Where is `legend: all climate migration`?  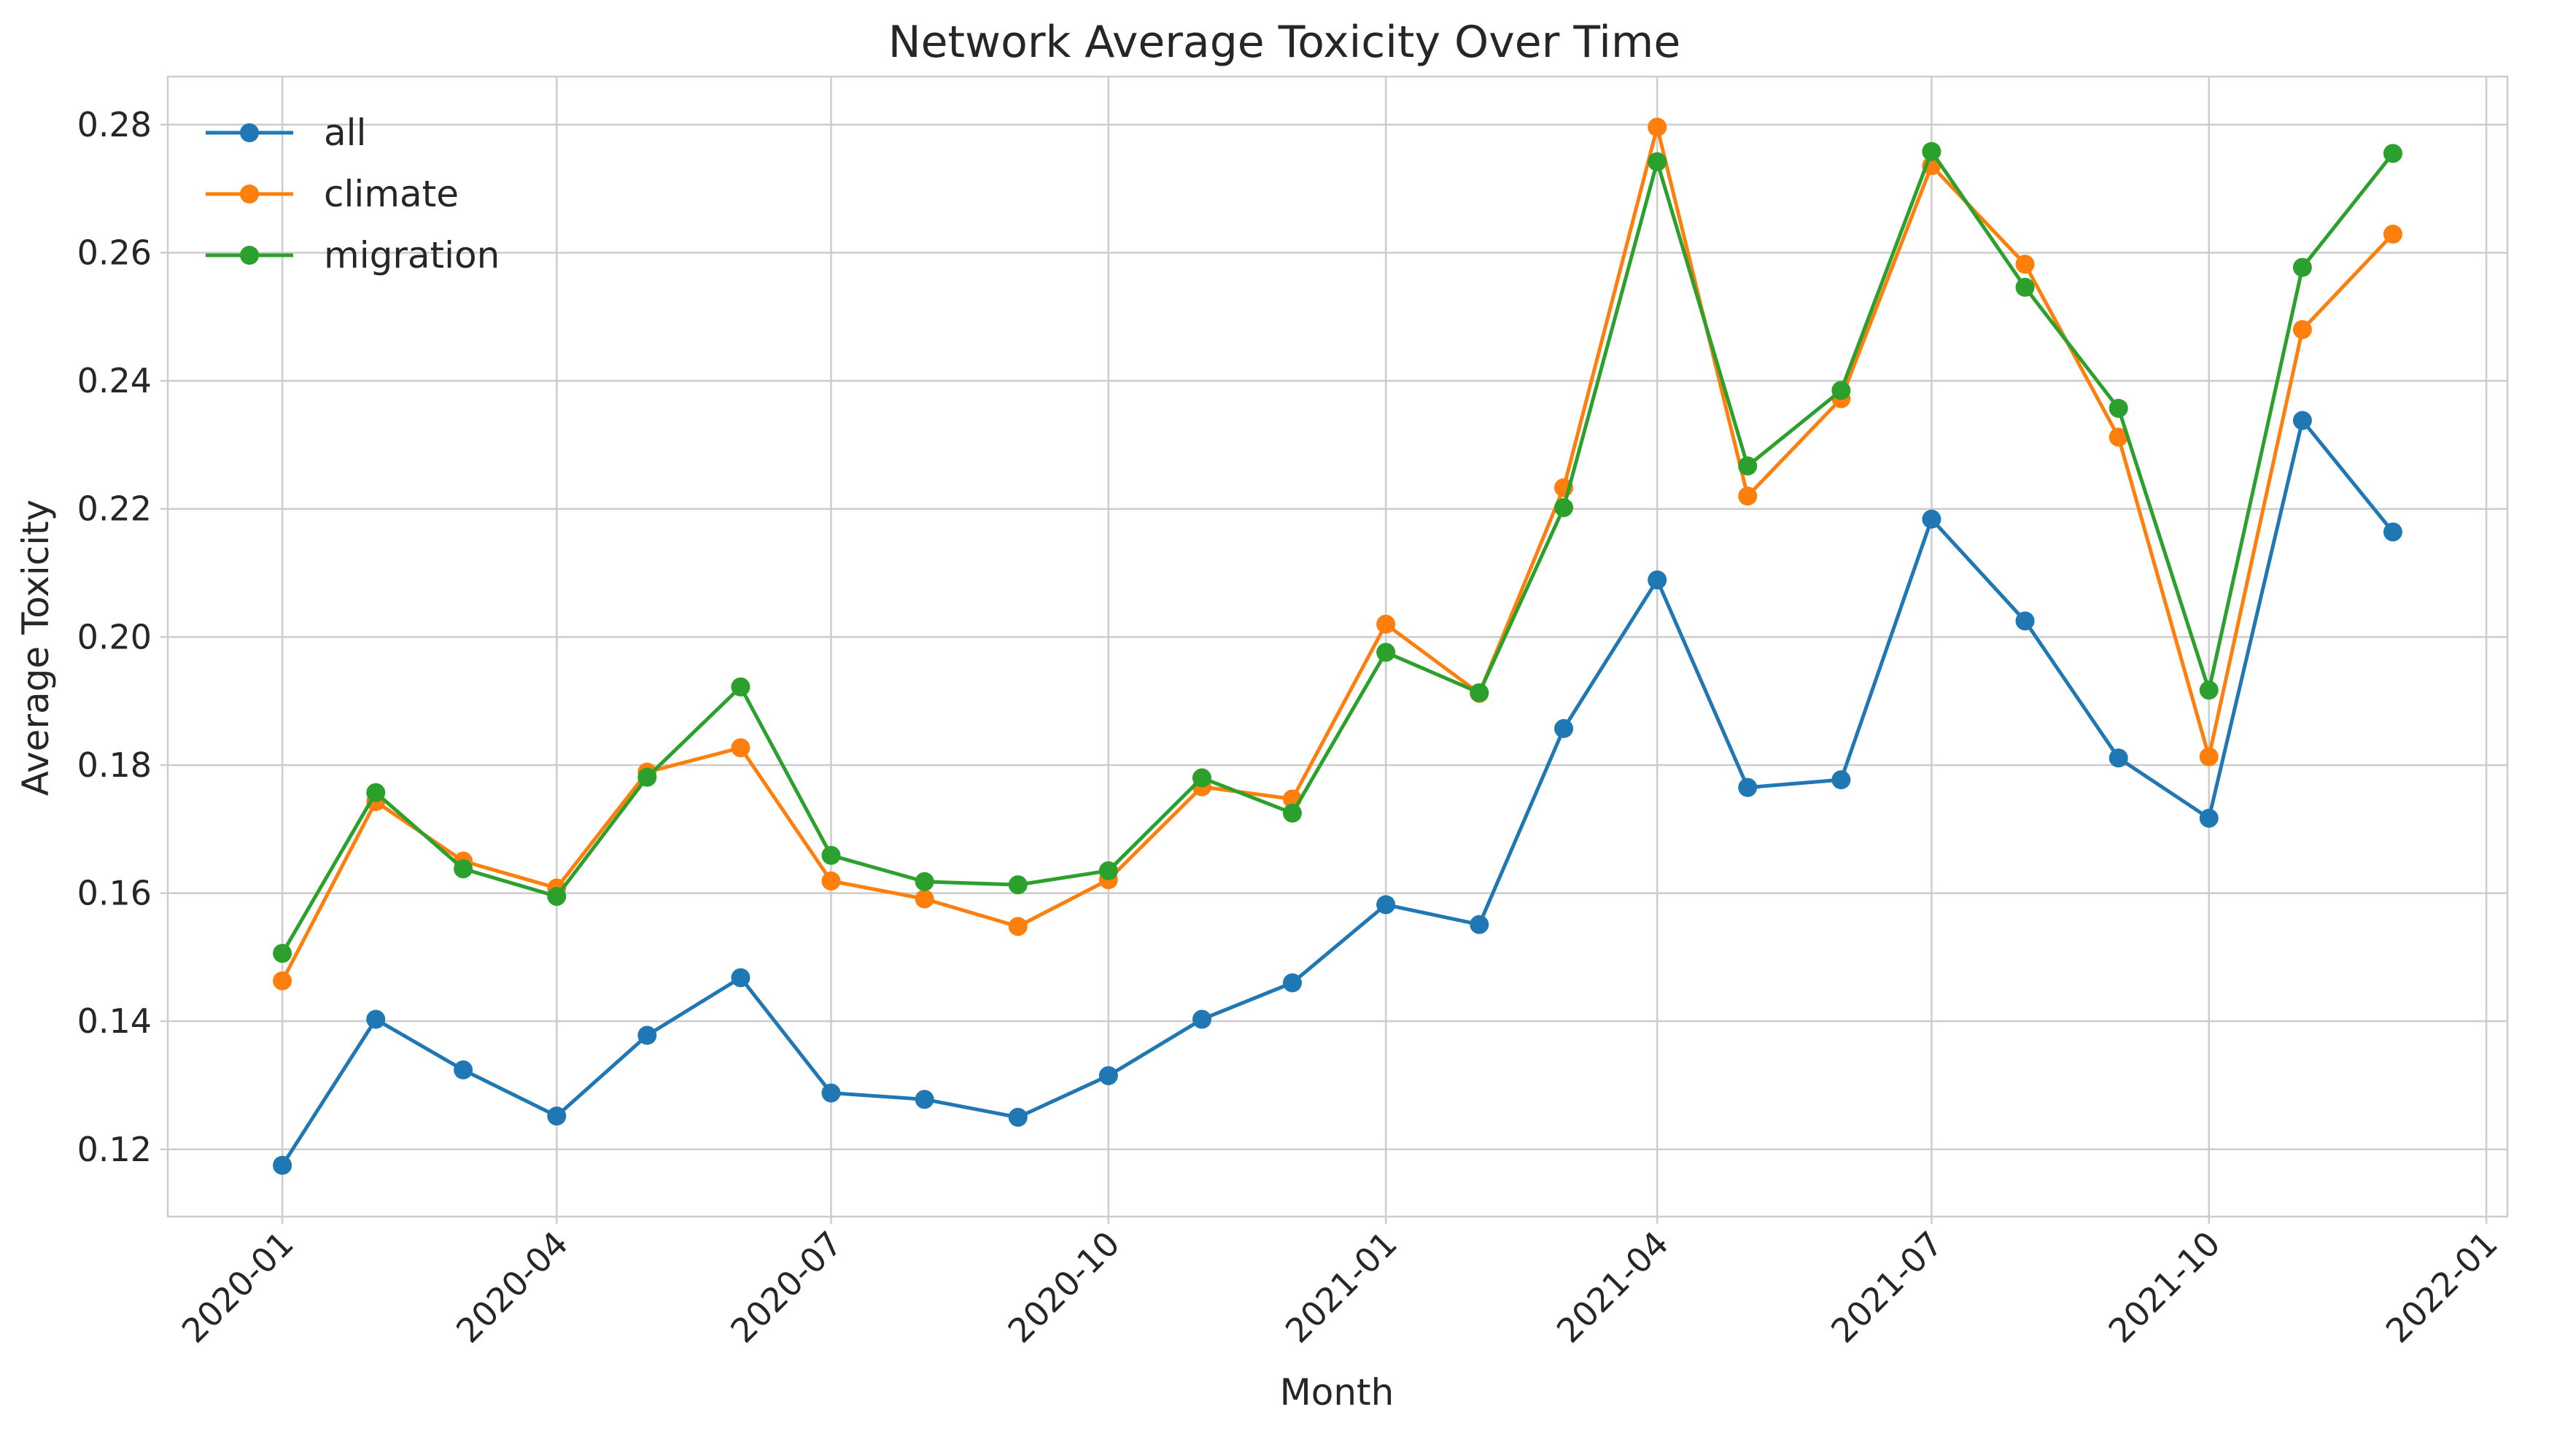
legend: all climate migration is located at coordinates (353, 194).